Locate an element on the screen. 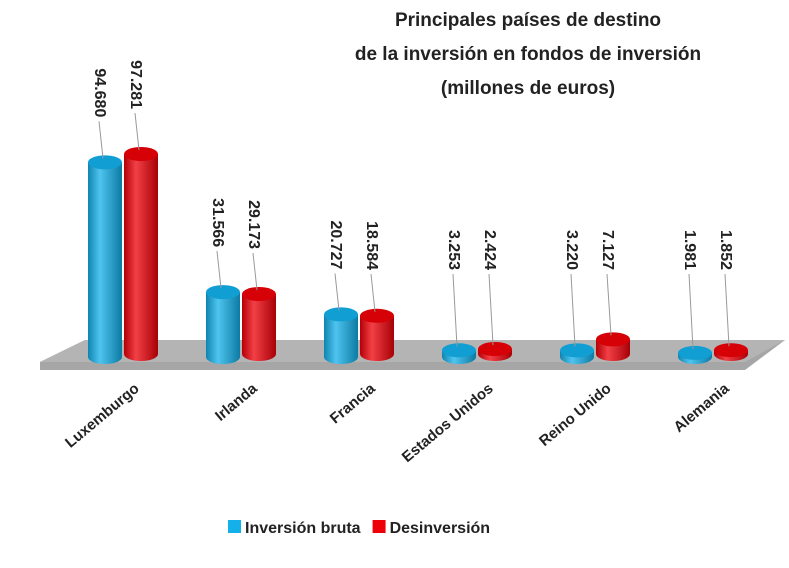 This screenshot has width=789, height=568. x-tick-label: Estados Unidos is located at coordinates (448, 423).